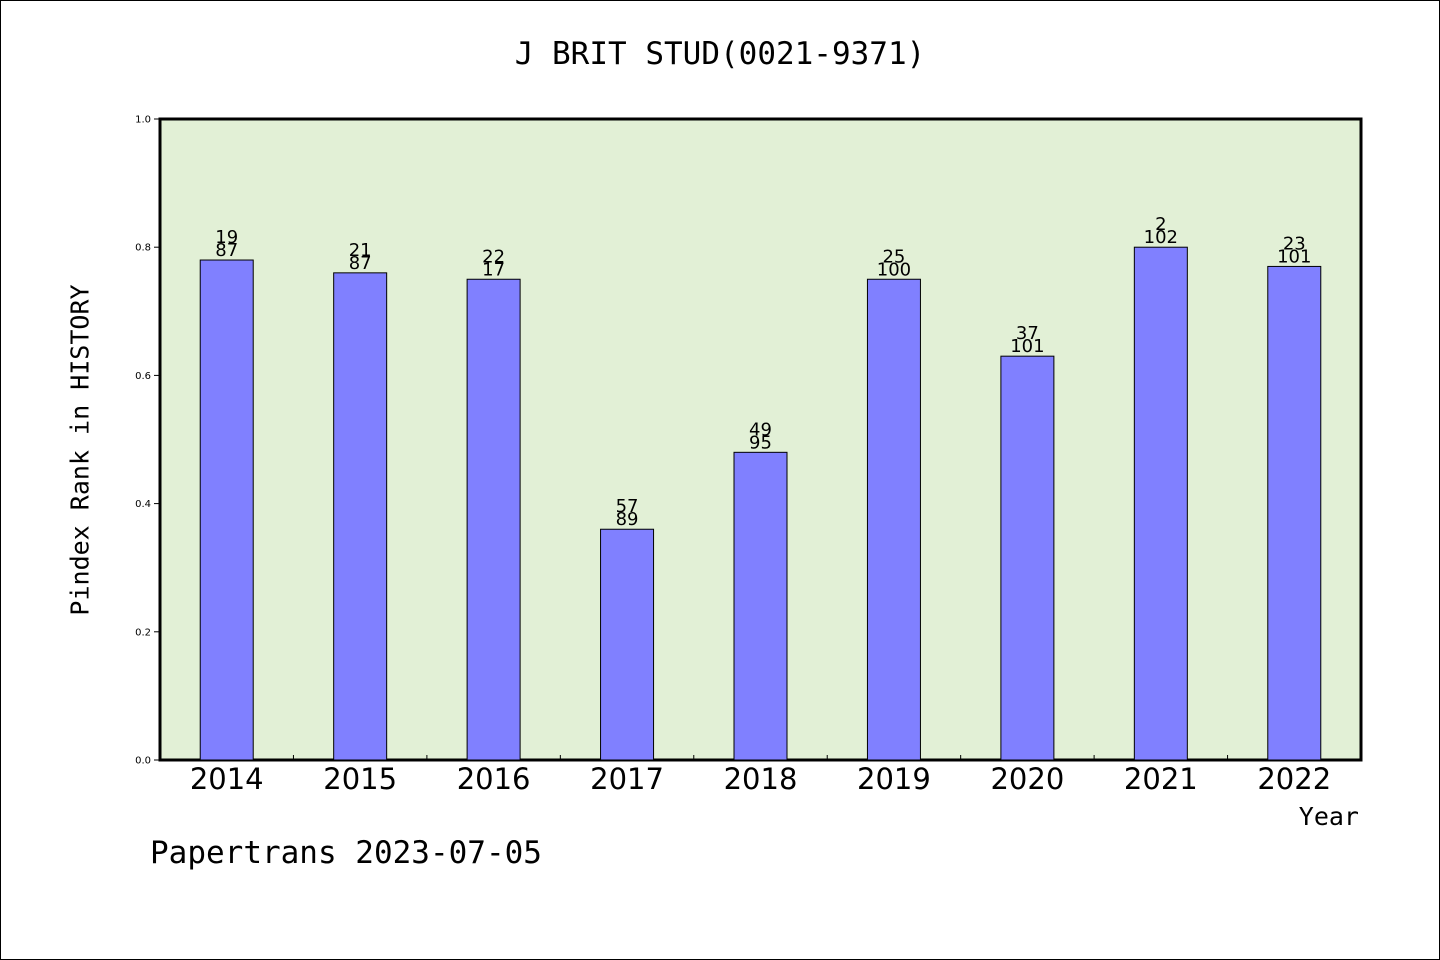  What do you see at coordinates (1294, 243) in the screenshot?
I see `bar-label-top: 23` at bounding box center [1294, 243].